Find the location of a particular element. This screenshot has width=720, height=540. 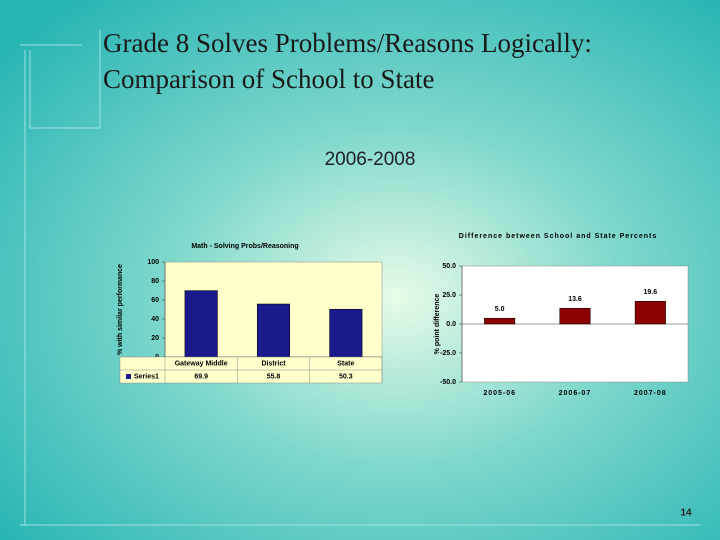

table-value: 55.8 is located at coordinates (274, 376).